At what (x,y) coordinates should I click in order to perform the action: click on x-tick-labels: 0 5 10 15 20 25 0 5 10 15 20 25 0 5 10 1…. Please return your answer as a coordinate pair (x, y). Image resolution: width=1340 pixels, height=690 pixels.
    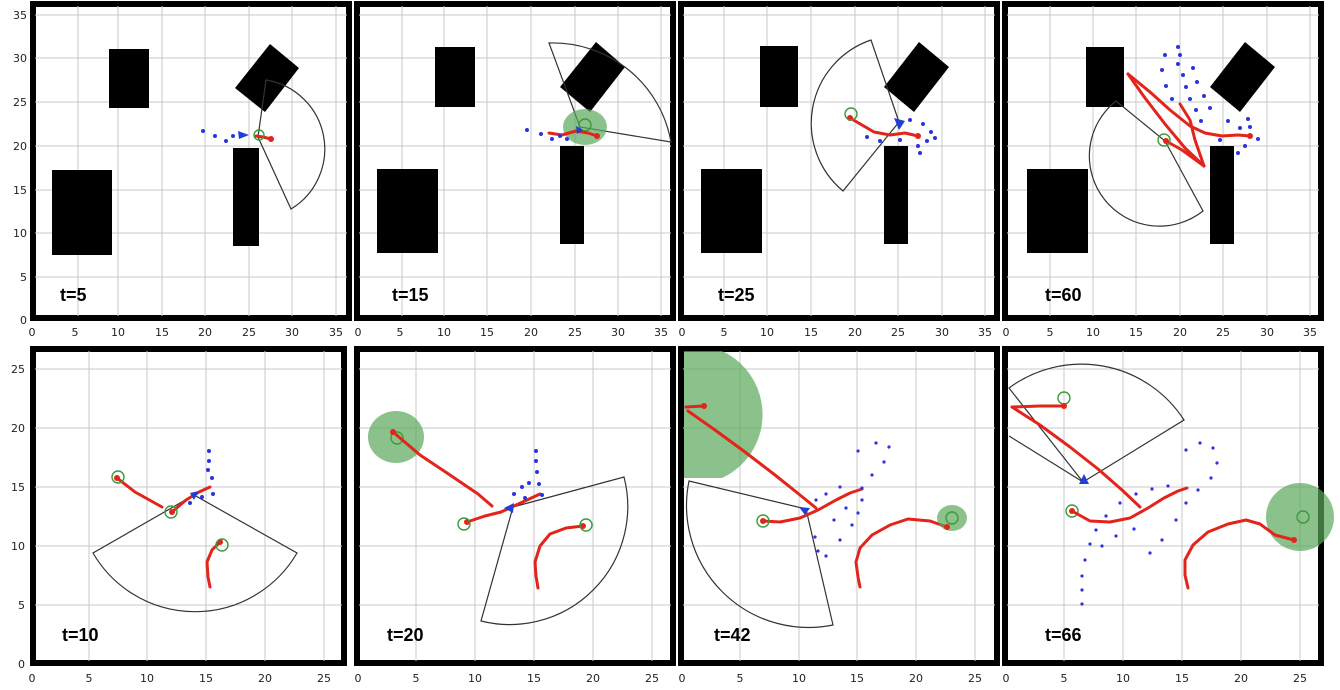
    Looking at the image, I should click on (668, 678).